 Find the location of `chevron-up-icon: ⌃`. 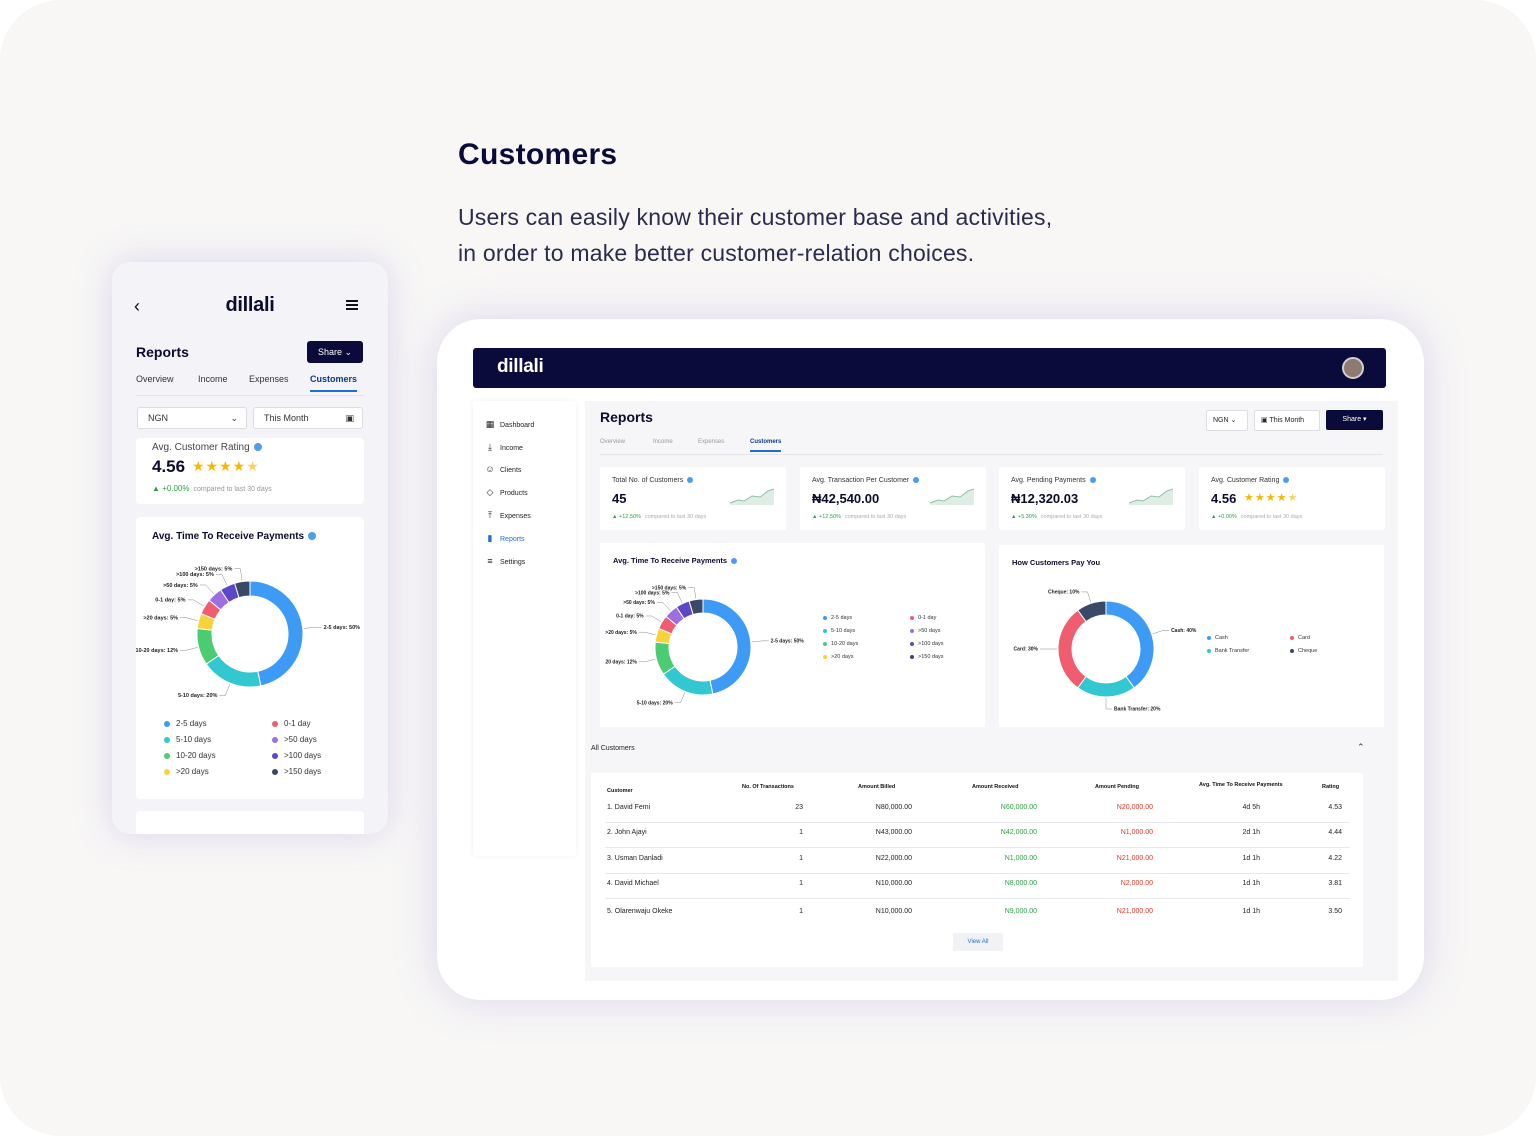

chevron-up-icon: ⌃ is located at coordinates (1361, 747).